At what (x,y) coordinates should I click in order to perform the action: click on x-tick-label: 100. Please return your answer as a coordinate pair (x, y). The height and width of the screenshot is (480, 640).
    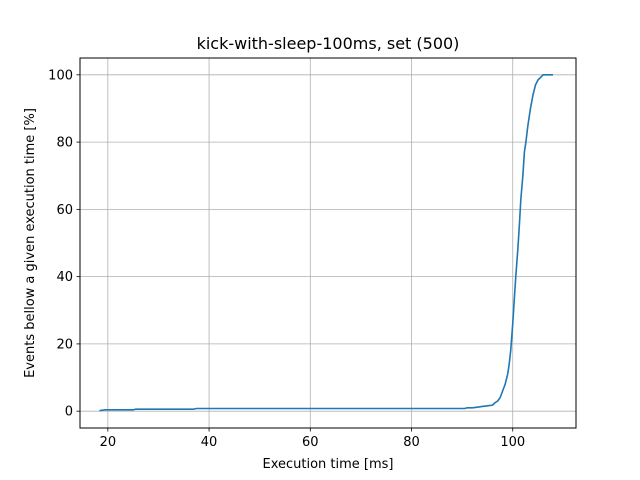
    Looking at the image, I should click on (512, 442).